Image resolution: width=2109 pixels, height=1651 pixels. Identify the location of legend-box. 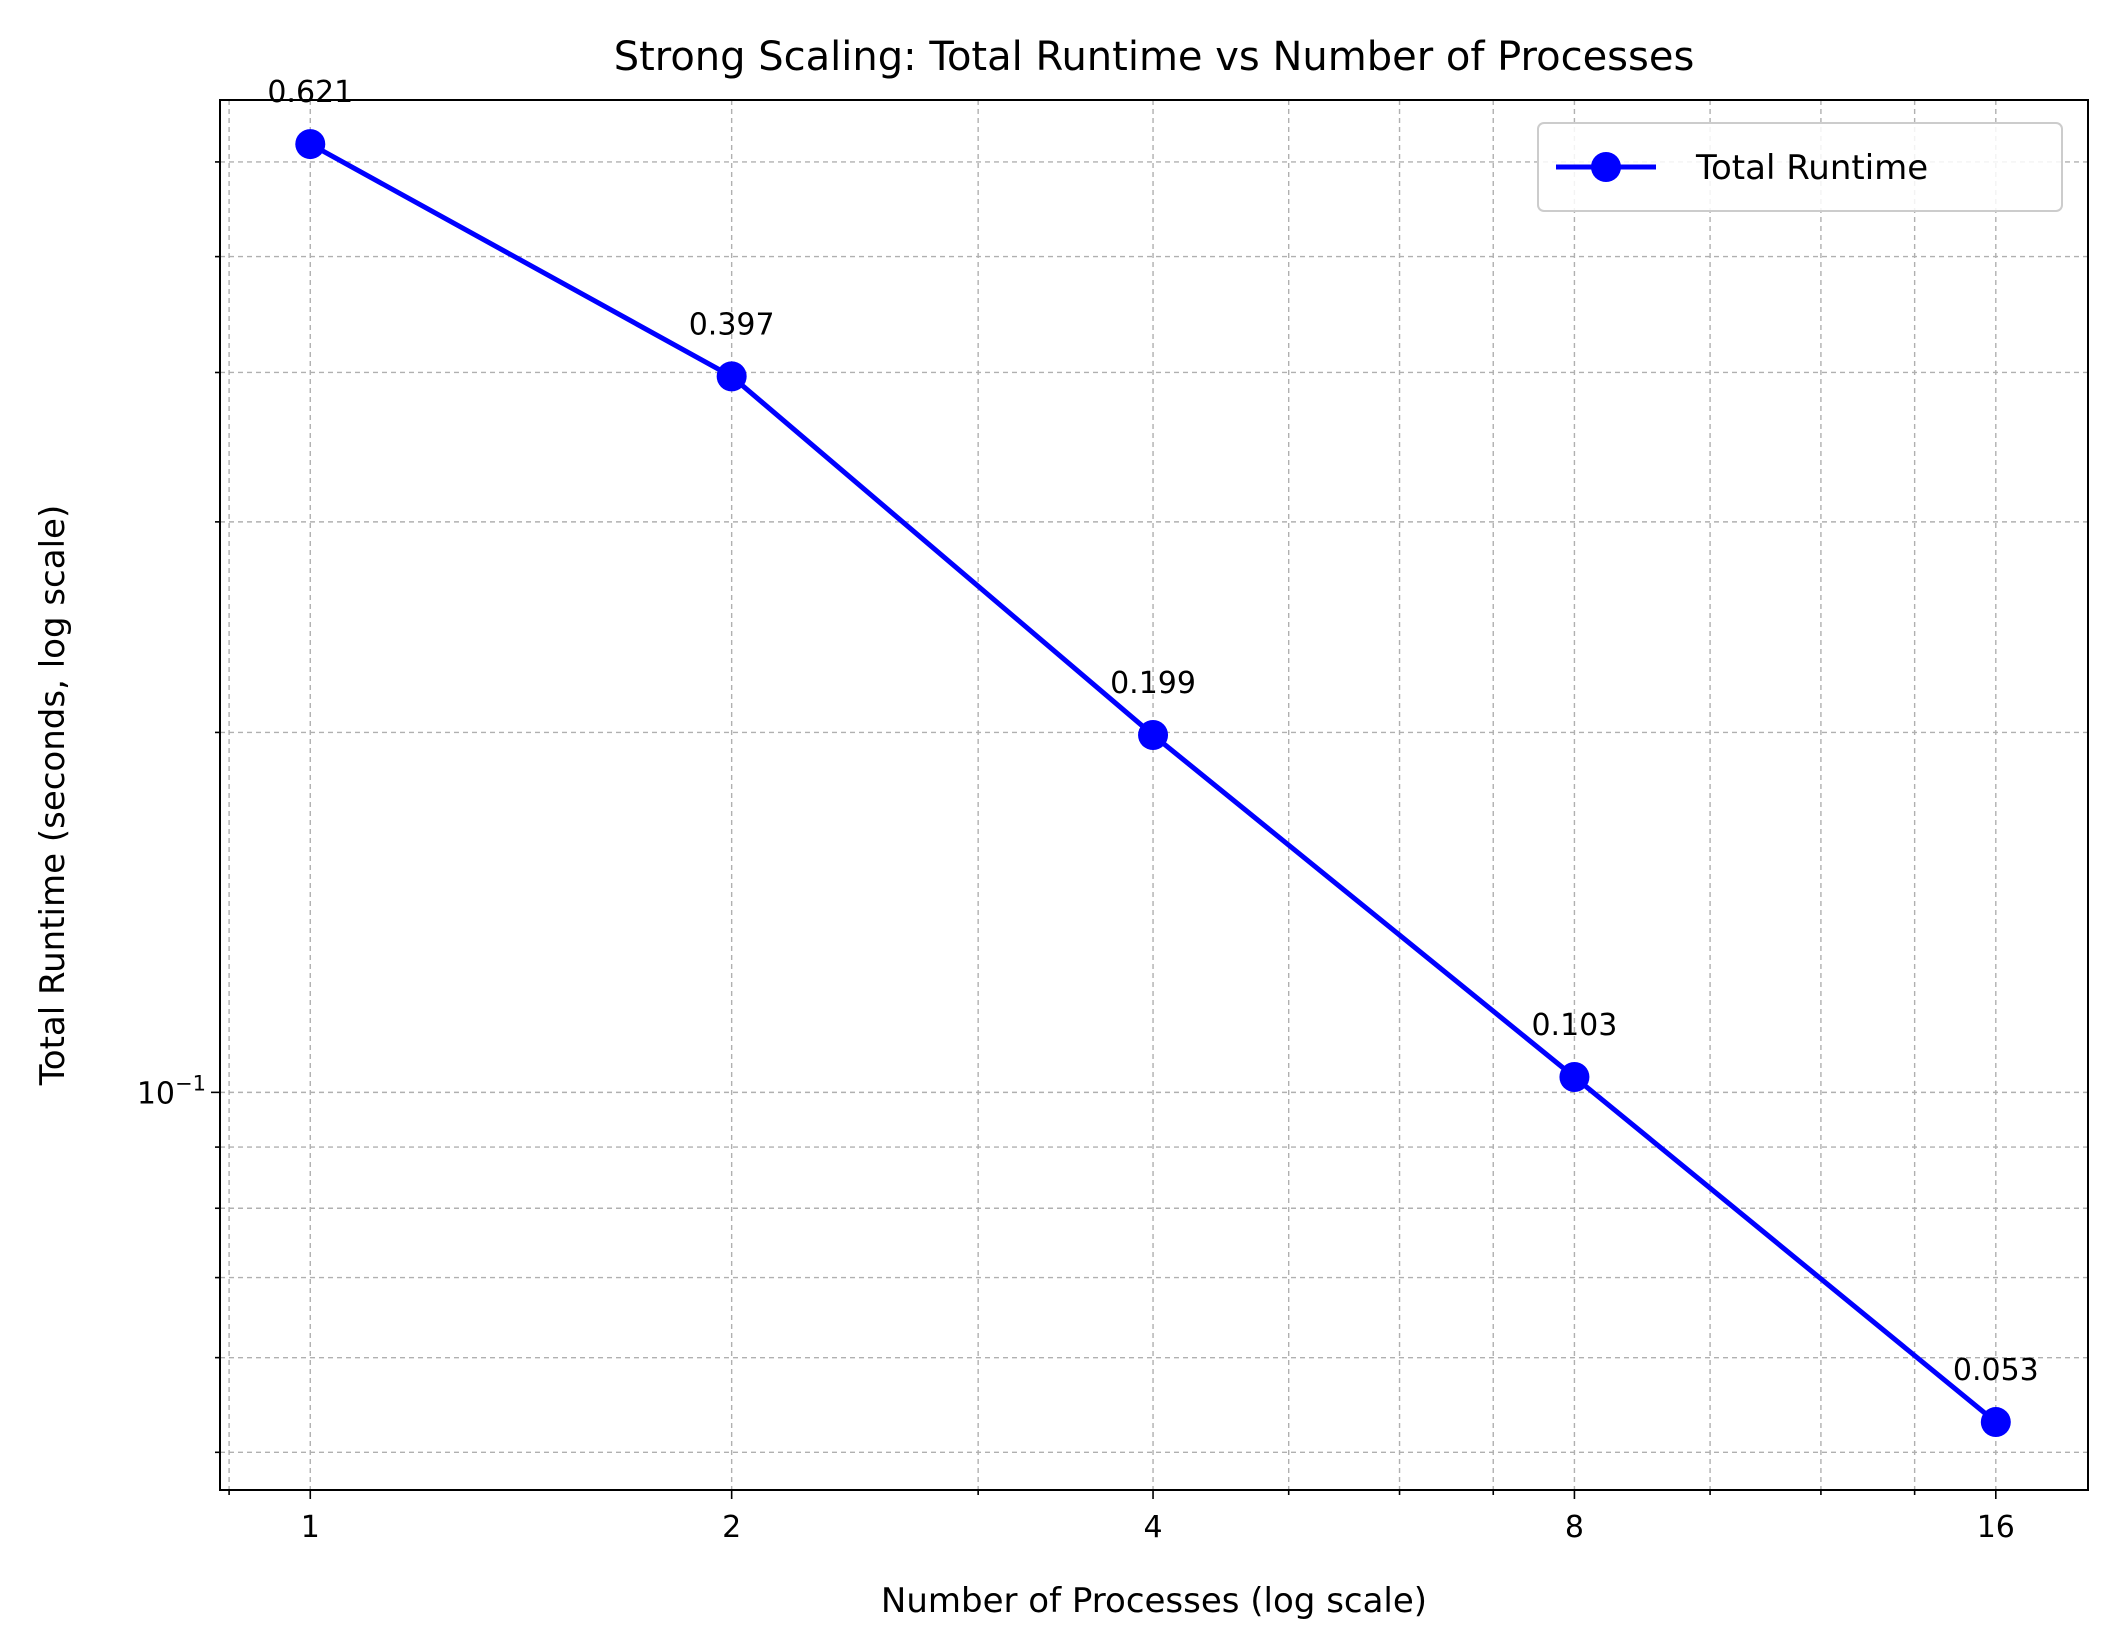
(1800, 167).